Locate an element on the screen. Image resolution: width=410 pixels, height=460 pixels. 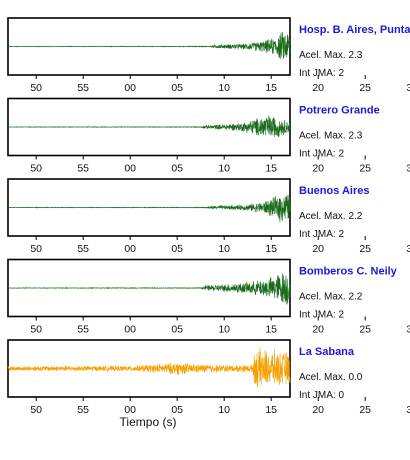
station-name: Potrero Grande is located at coordinates (339, 111).